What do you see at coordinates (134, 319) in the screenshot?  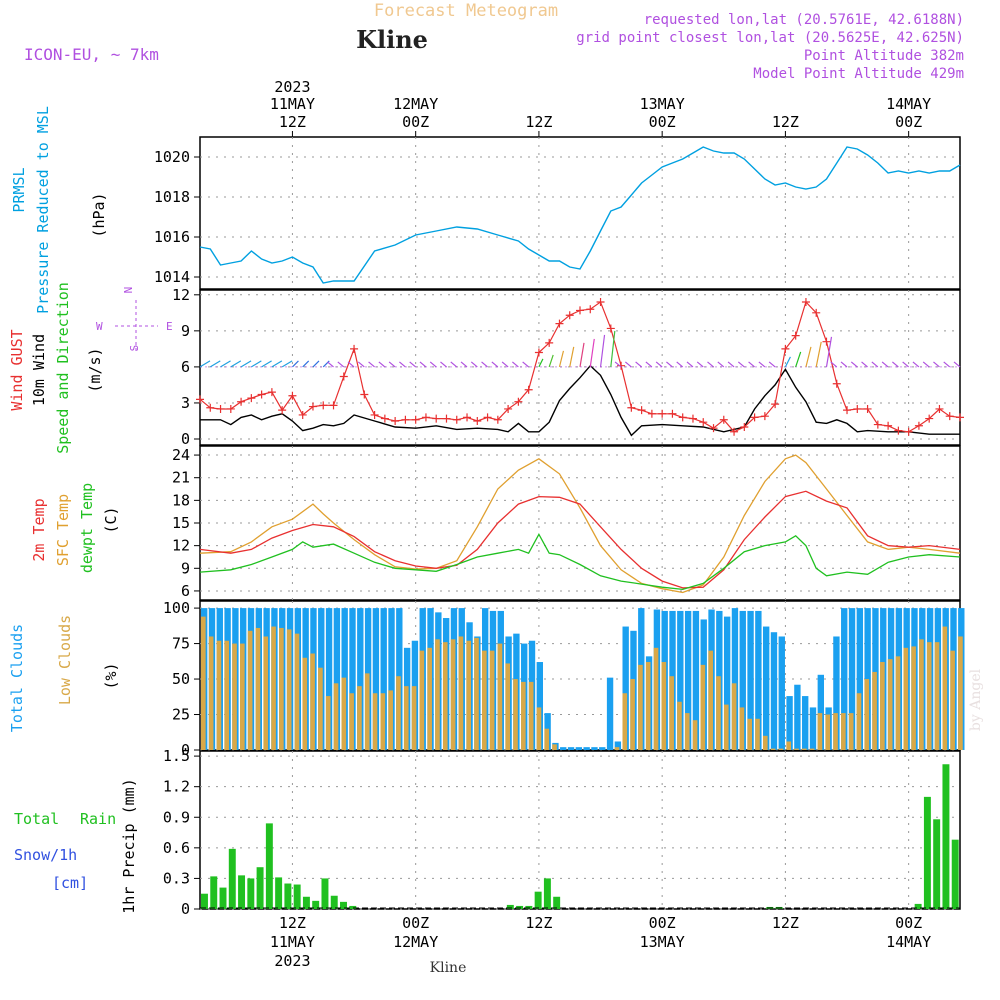 I see `compass-rose: W E N S` at bounding box center [134, 319].